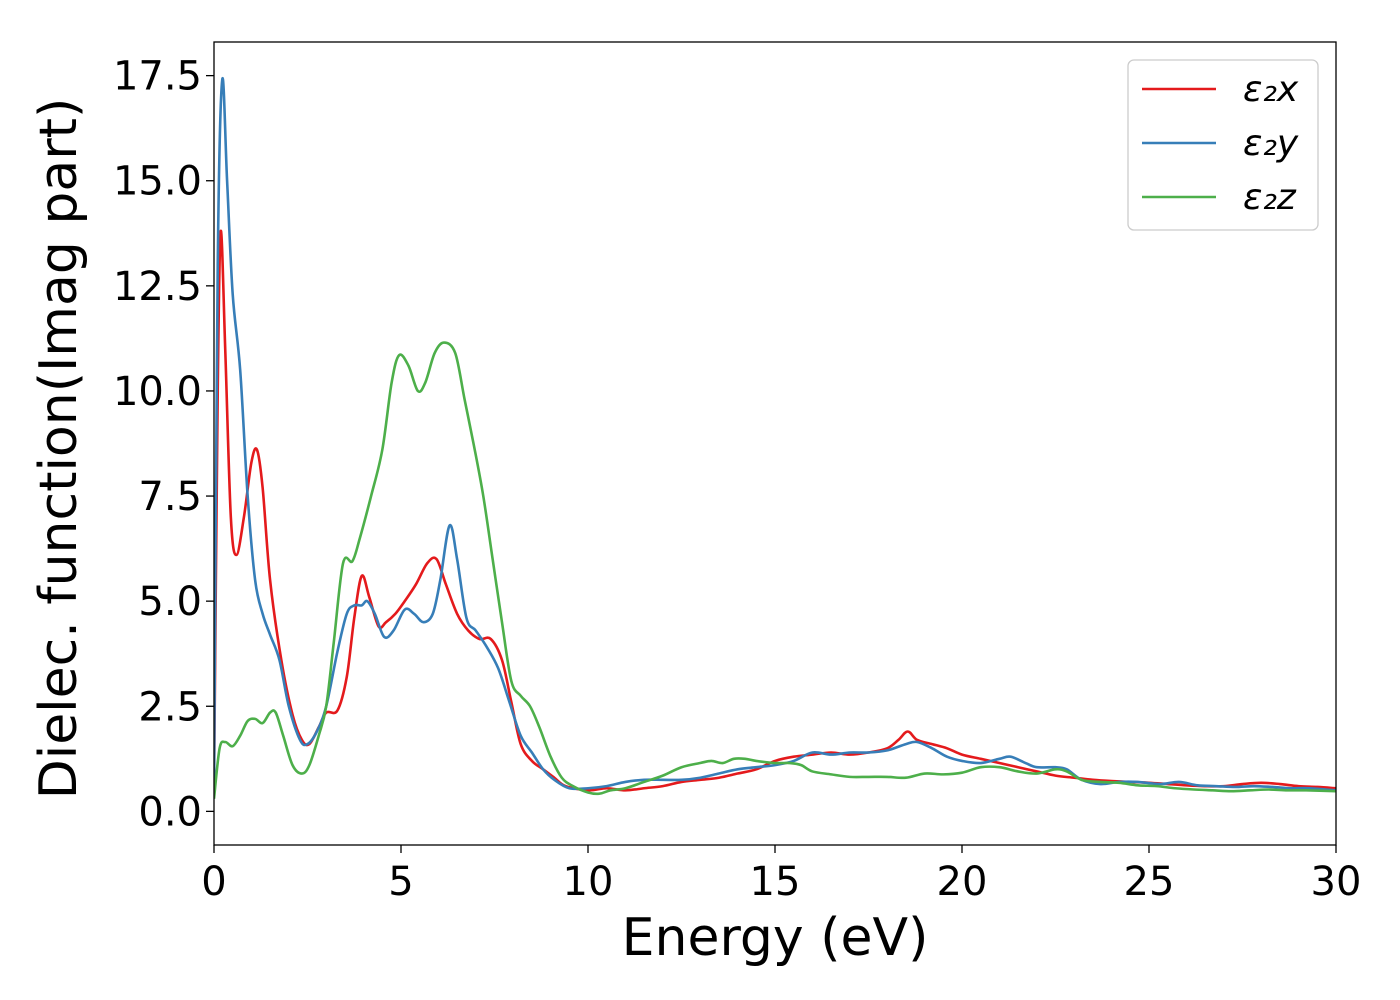 The width and height of the screenshot is (1400, 1000). Describe the element at coordinates (157, 287) in the screenshot. I see `y-tick-label: 12.5` at that location.